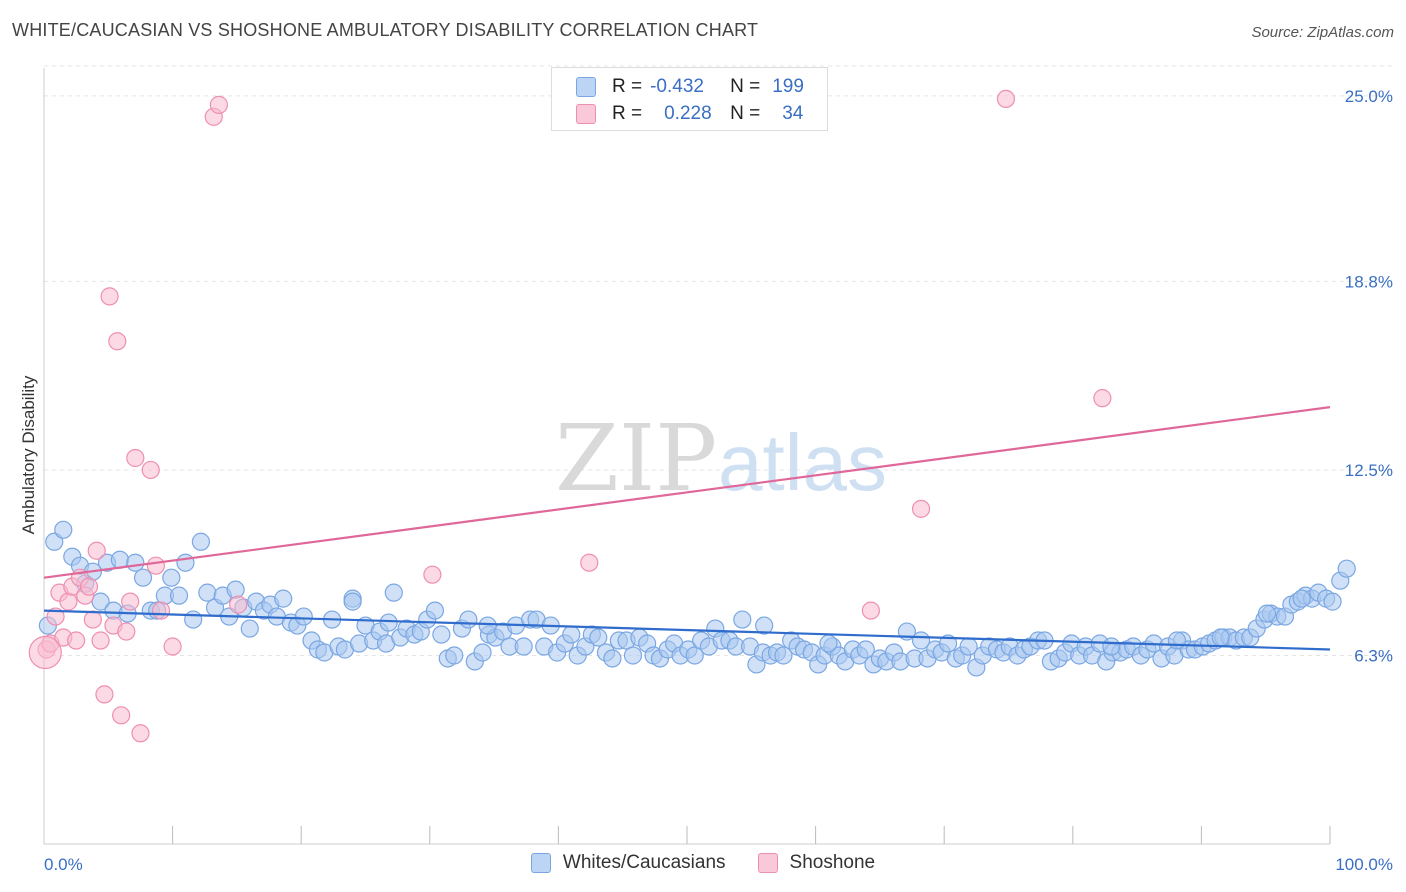 The width and height of the screenshot is (1406, 892). Describe the element at coordinates (28, 454) in the screenshot. I see `y-axis-label: Ambulatory Disability` at that location.